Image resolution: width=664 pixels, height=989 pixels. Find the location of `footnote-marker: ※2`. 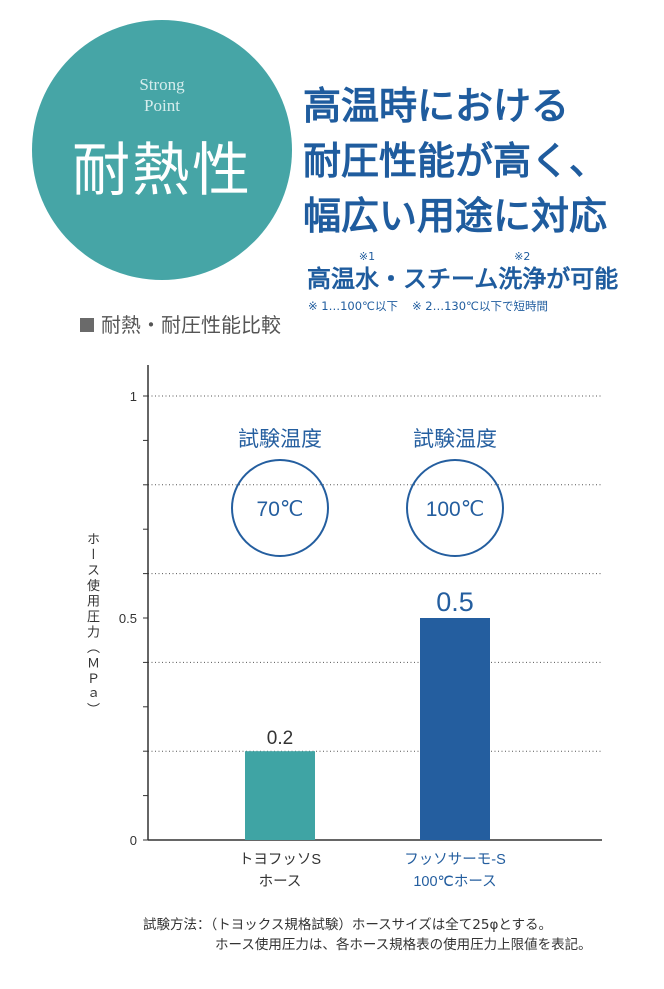

footnote-marker: ※2 is located at coordinates (522, 256).